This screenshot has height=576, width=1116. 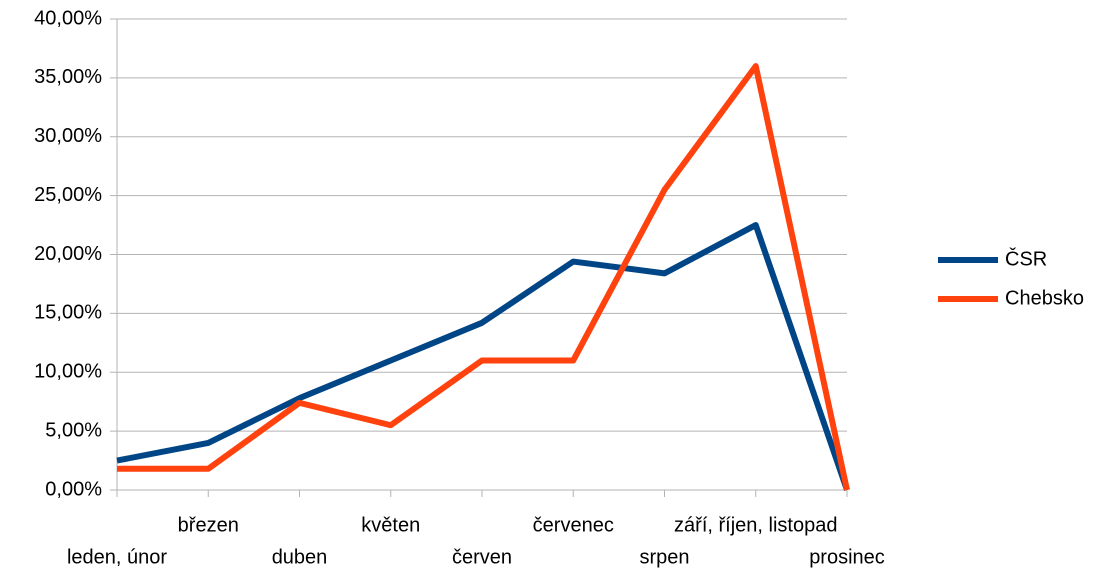 What do you see at coordinates (300, 557) in the screenshot?
I see `x-tick-label: duben` at bounding box center [300, 557].